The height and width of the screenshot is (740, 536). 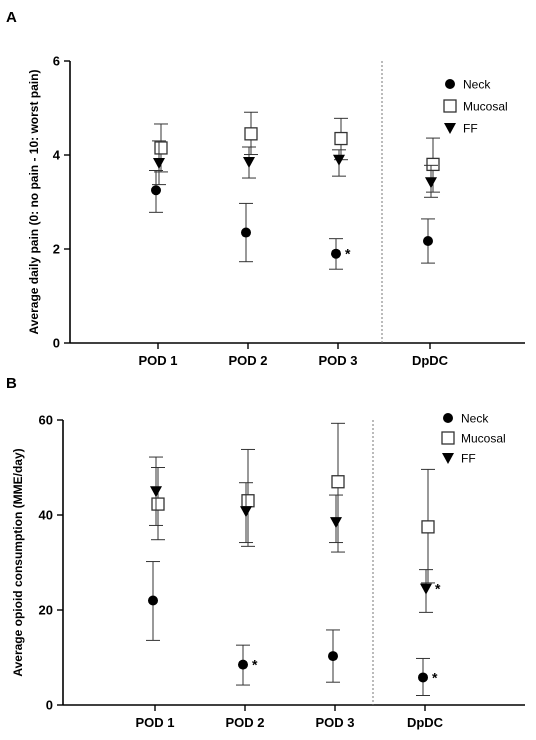 What do you see at coordinates (292, 220) in the screenshot?
I see `series-neck: *` at bounding box center [292, 220].